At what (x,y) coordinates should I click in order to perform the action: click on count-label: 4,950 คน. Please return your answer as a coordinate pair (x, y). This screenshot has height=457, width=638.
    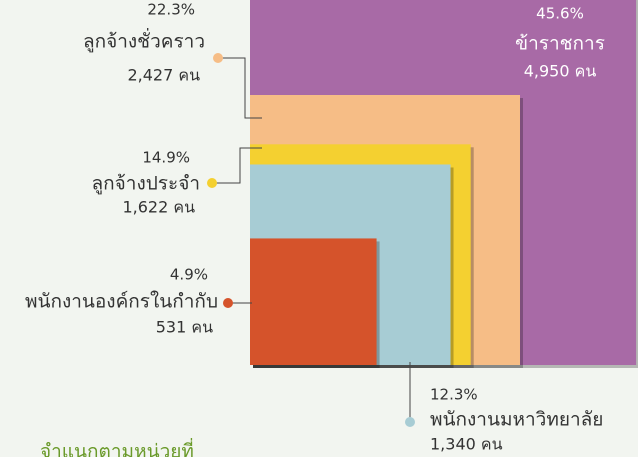
    Looking at the image, I should click on (560, 71).